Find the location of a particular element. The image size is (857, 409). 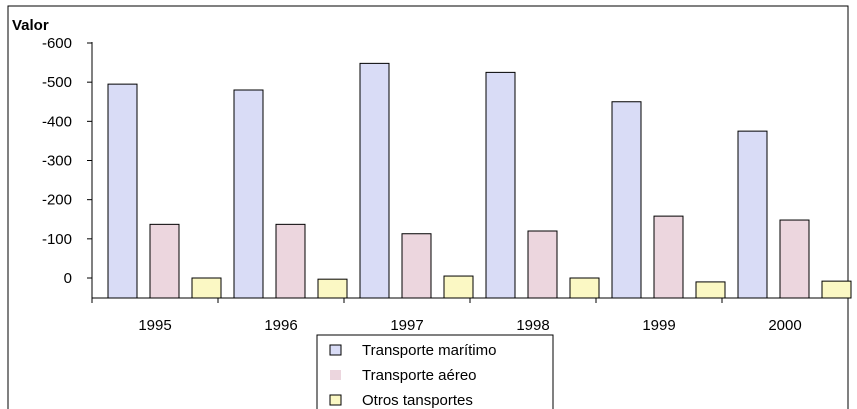

y-tick-label: -100 is located at coordinates (57, 239).